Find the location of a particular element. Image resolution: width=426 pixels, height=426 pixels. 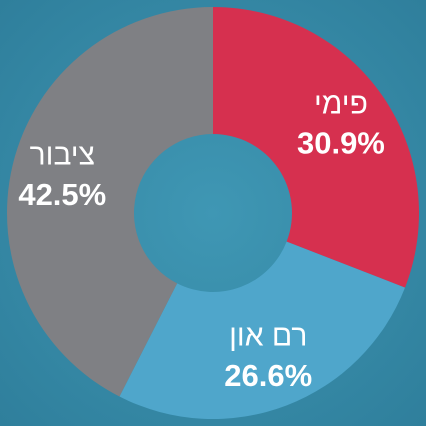

category-label: ציבור is located at coordinates (62, 155).